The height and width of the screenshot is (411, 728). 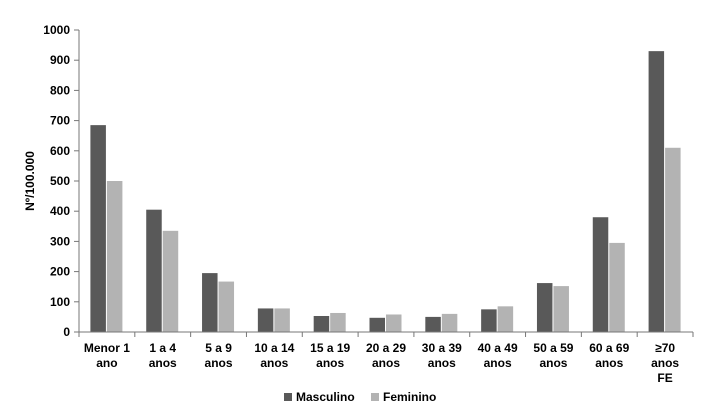 I want to click on y-tick-label: 100, so click(x=60, y=302).